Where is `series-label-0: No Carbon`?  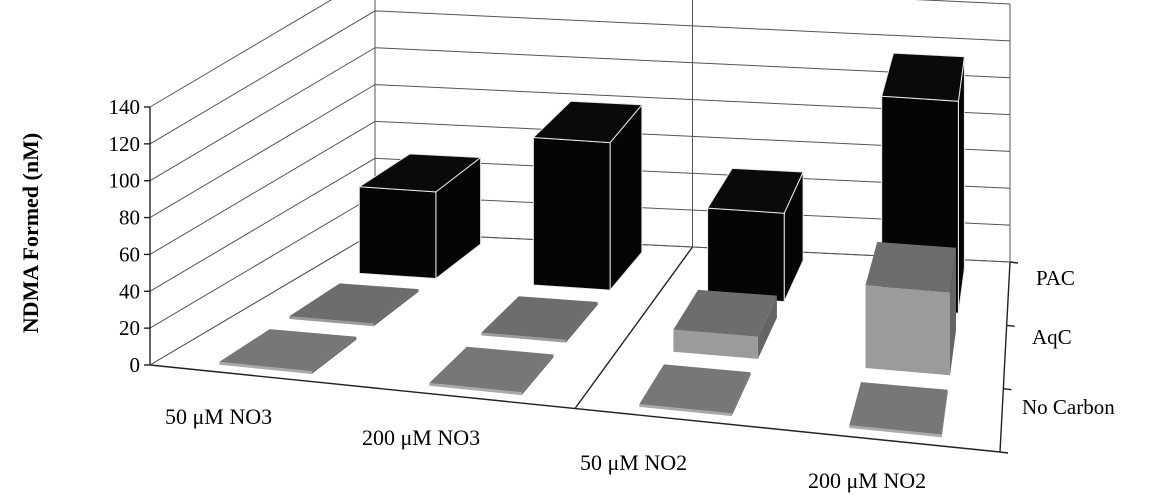 series-label-0: No Carbon is located at coordinates (1068, 407).